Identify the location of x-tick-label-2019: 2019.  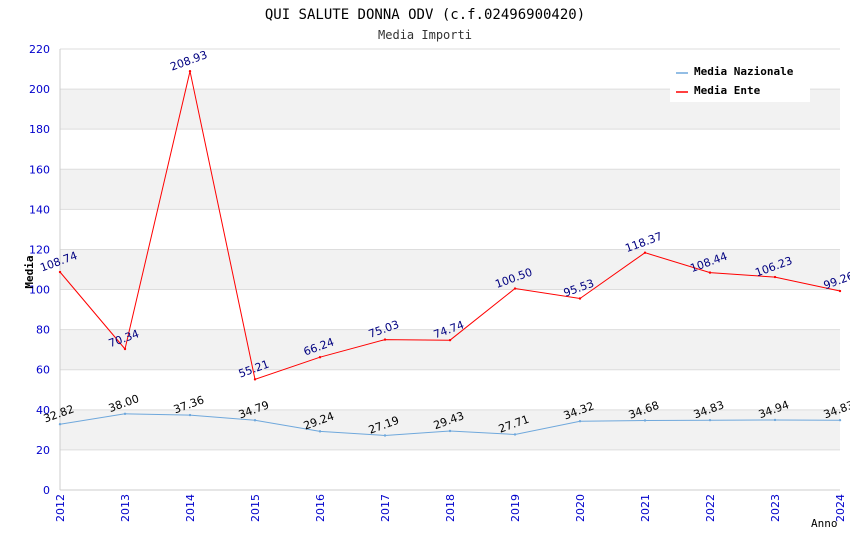
(515, 508).